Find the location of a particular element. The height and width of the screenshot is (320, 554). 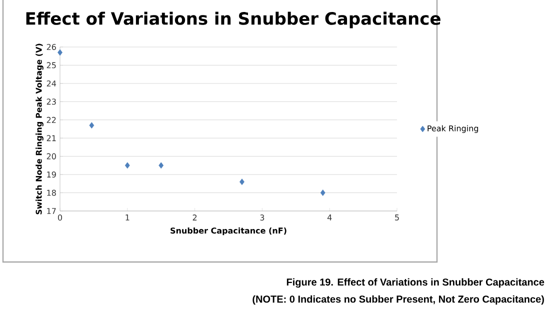

y-tick-label: 24 is located at coordinates (51, 83).